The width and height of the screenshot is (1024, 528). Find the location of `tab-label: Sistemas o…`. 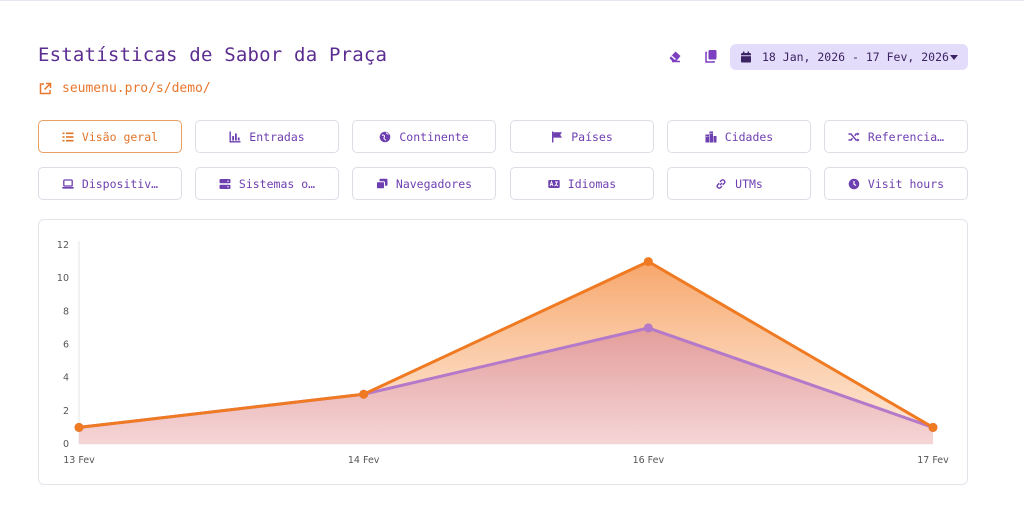

tab-label: Sistemas o… is located at coordinates (277, 183).